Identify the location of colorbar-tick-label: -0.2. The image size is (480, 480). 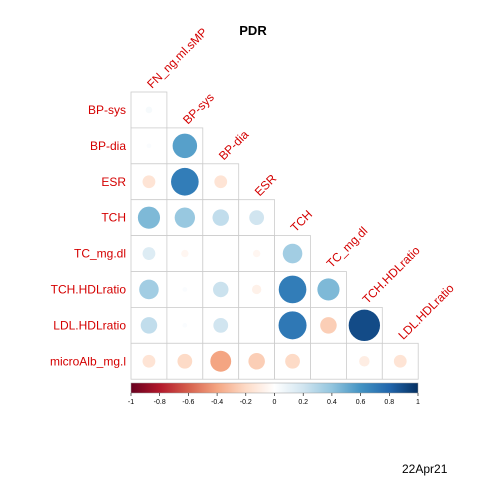
(246, 402).